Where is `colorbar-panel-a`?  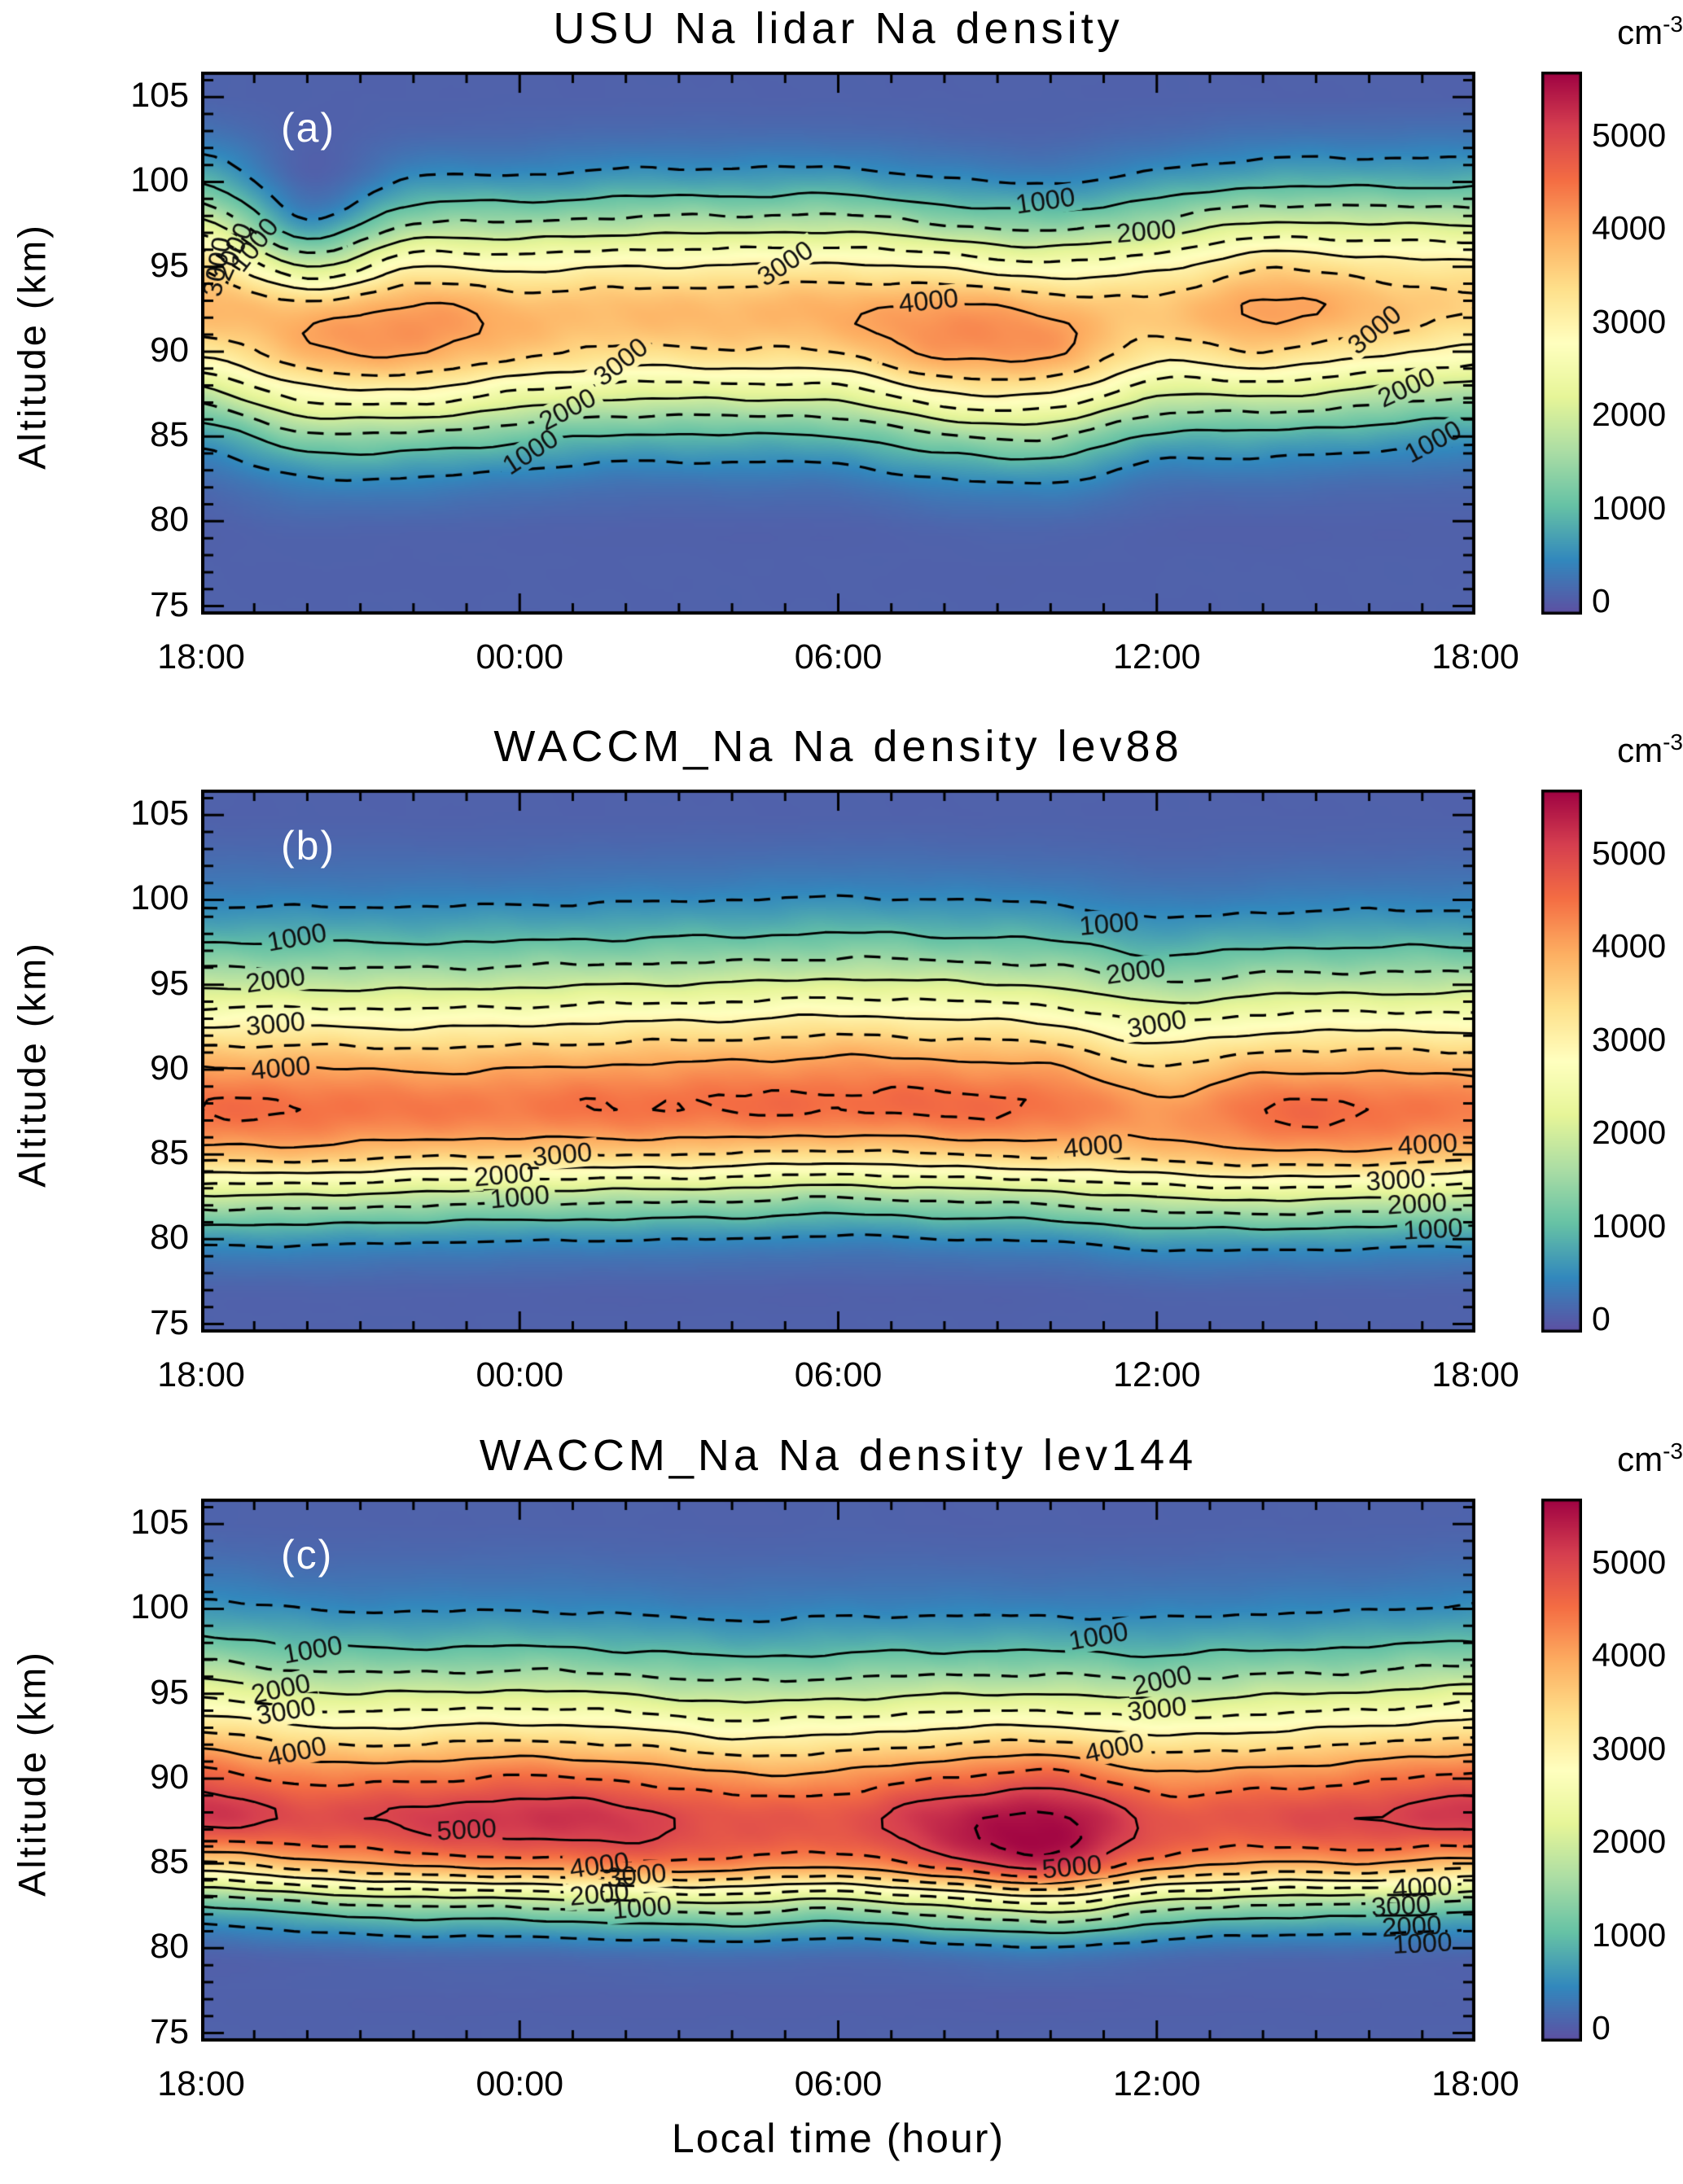 colorbar-panel-a is located at coordinates (1561, 343).